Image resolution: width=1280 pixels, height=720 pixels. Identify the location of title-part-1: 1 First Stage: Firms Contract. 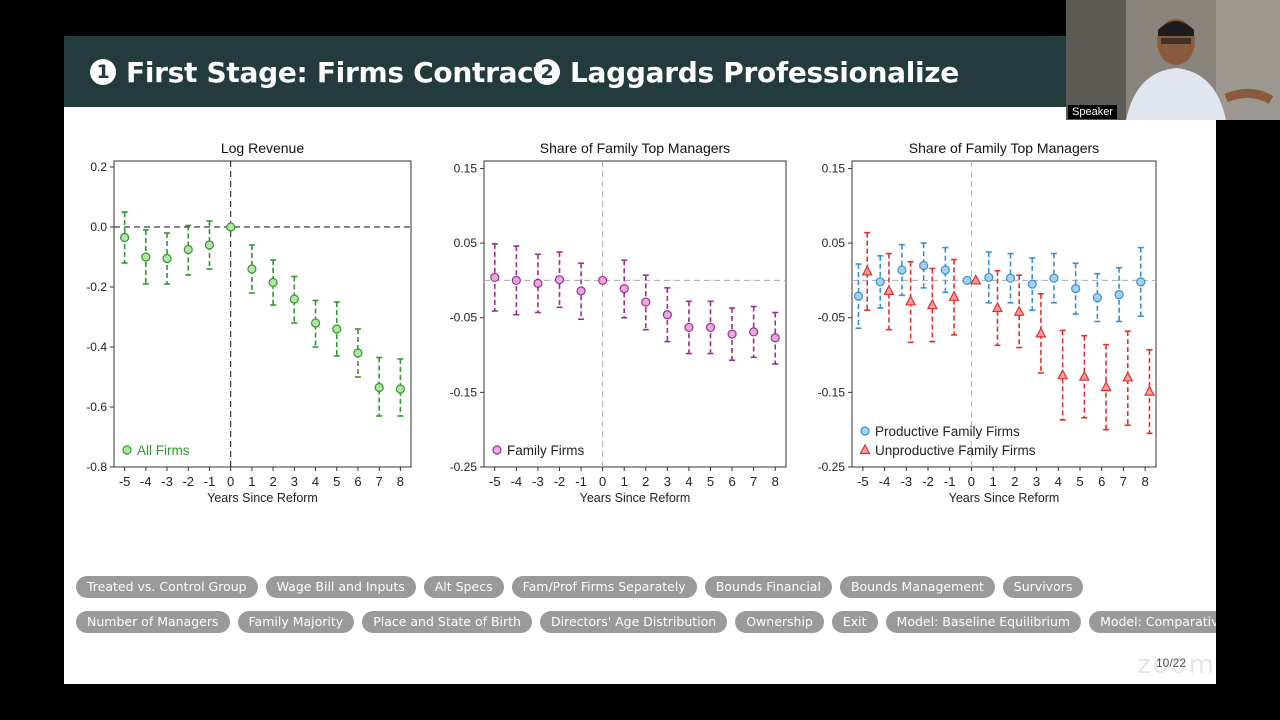
(318, 72).